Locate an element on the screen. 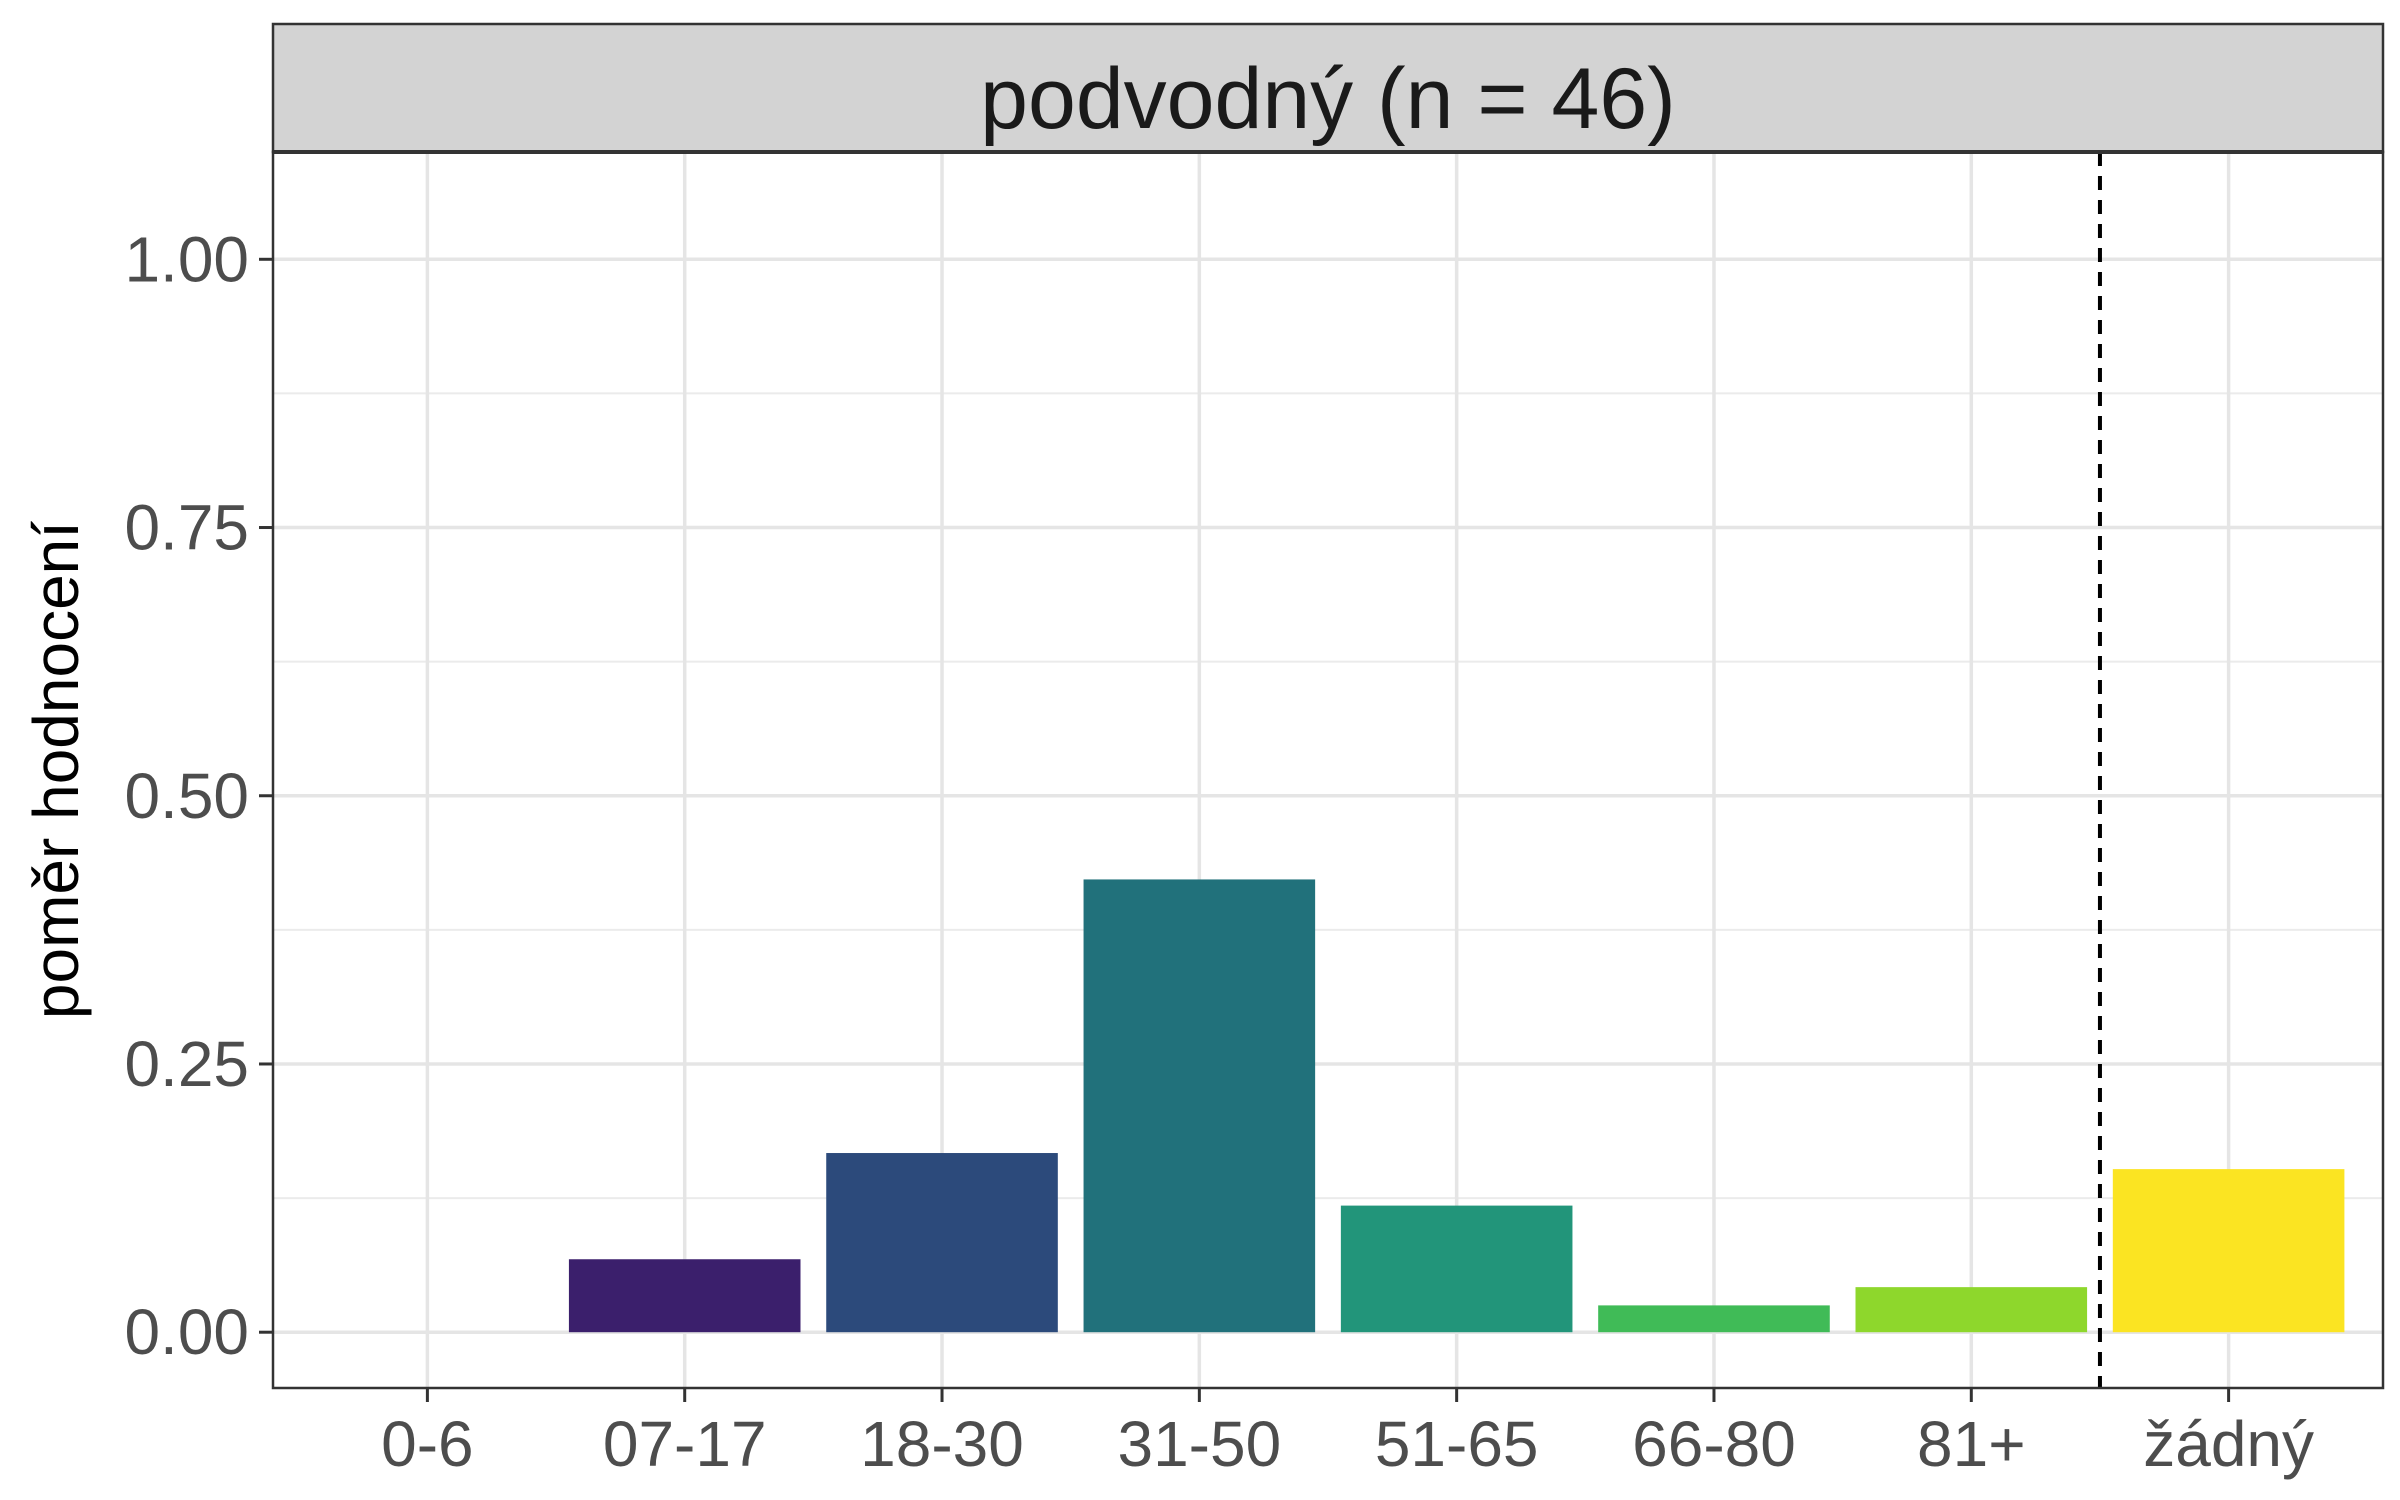 This screenshot has width=2400, height=1500. y-tick-label: 1.00 is located at coordinates (186, 259).